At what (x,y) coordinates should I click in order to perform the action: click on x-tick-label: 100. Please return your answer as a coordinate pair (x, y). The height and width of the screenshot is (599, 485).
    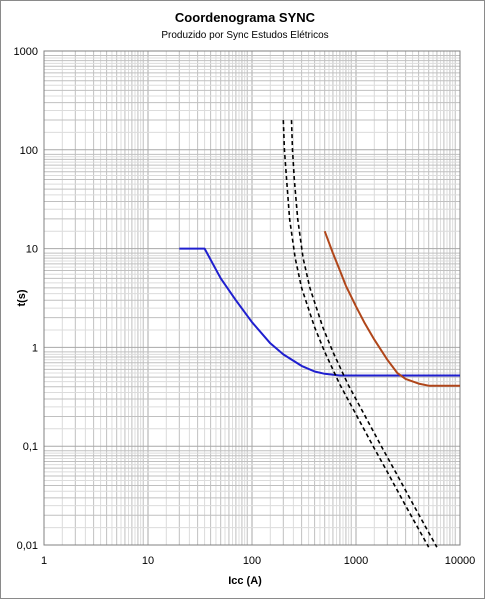
    Looking at the image, I should click on (252, 561).